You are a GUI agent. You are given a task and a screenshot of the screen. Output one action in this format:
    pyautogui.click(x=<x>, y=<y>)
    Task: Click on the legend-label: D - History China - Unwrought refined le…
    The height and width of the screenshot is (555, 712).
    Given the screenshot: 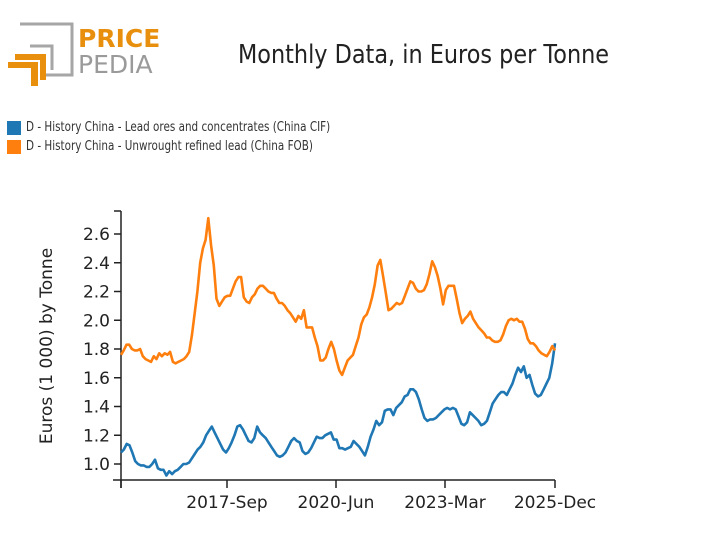 What is the action you would take?
    pyautogui.click(x=169, y=146)
    